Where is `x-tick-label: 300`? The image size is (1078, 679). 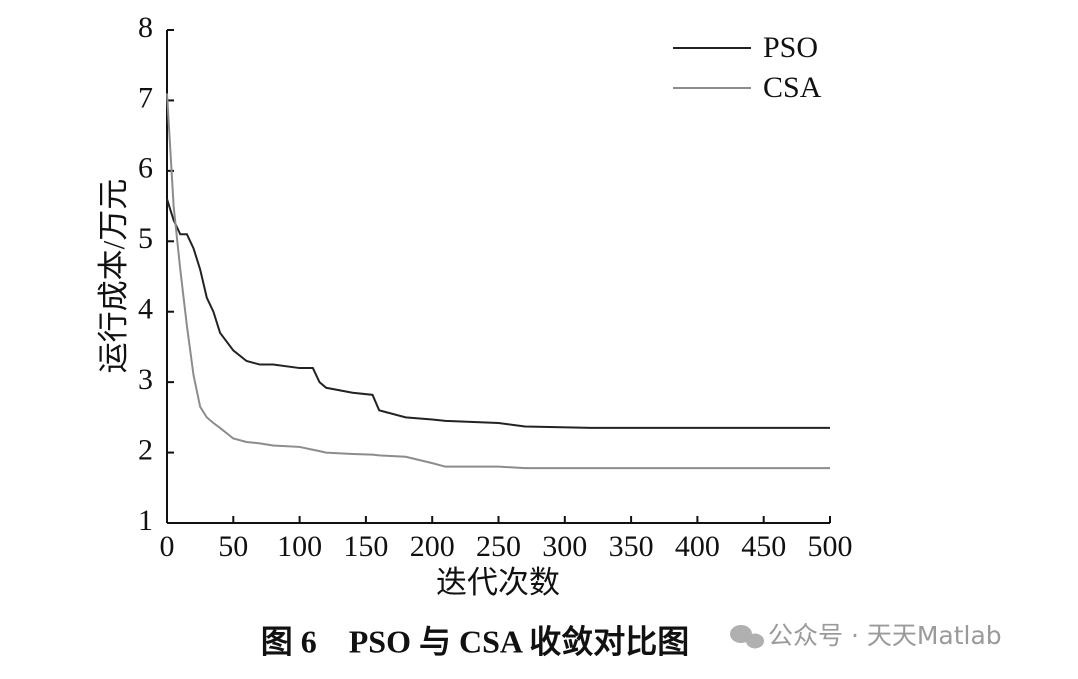 x-tick-label: 300 is located at coordinates (564, 546).